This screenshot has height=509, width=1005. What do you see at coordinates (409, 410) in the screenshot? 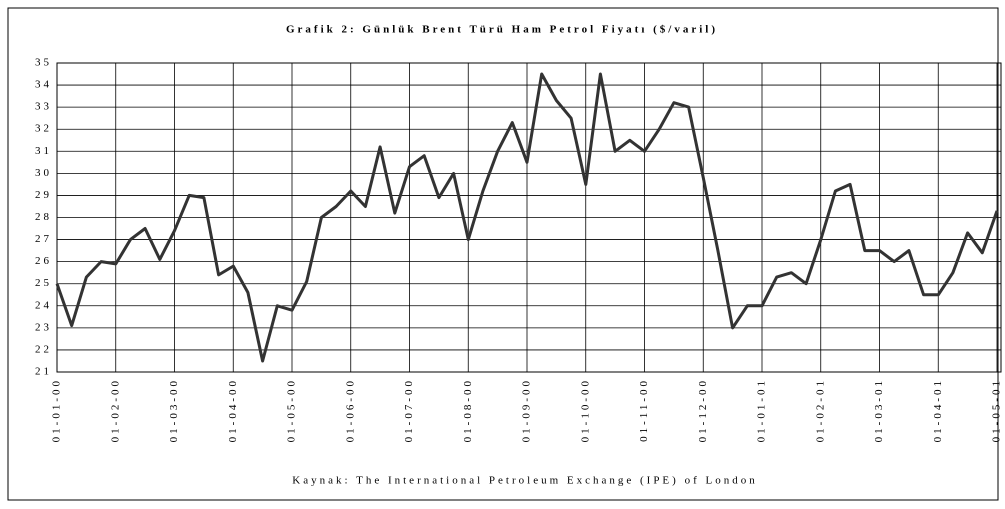
I see `x-tick-label: 01-07-00` at bounding box center [409, 410].